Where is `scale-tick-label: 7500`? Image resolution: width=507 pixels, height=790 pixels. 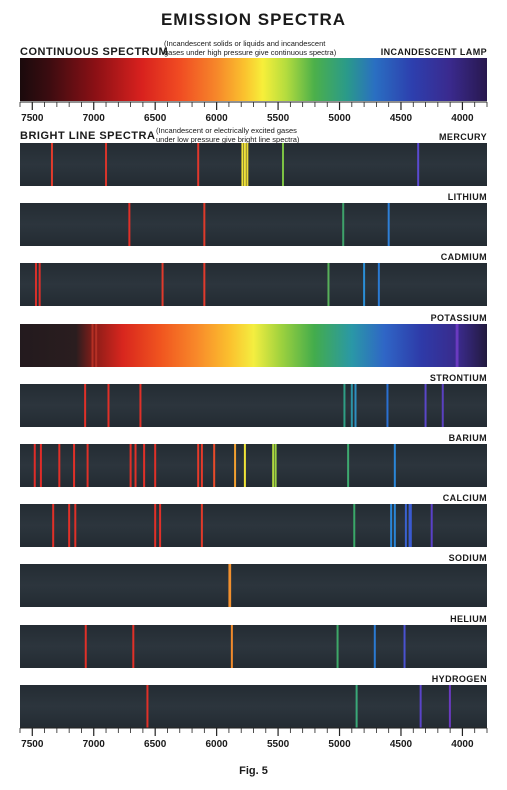
scale-tick-label: 7500 is located at coordinates (32, 118).